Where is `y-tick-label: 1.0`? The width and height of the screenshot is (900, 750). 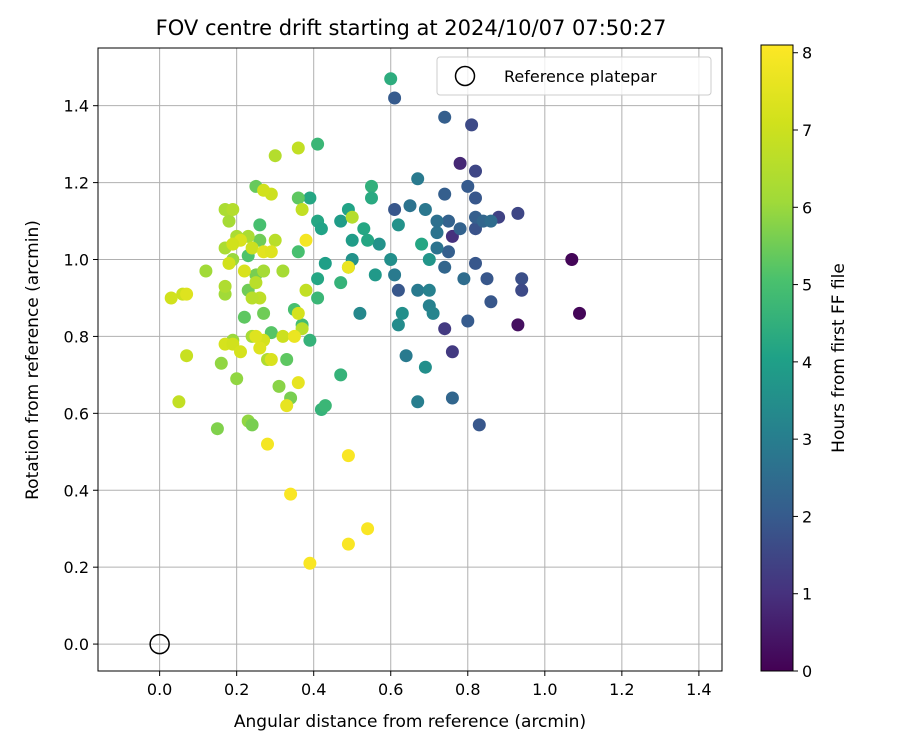
y-tick-label: 1.0 is located at coordinates (76, 260).